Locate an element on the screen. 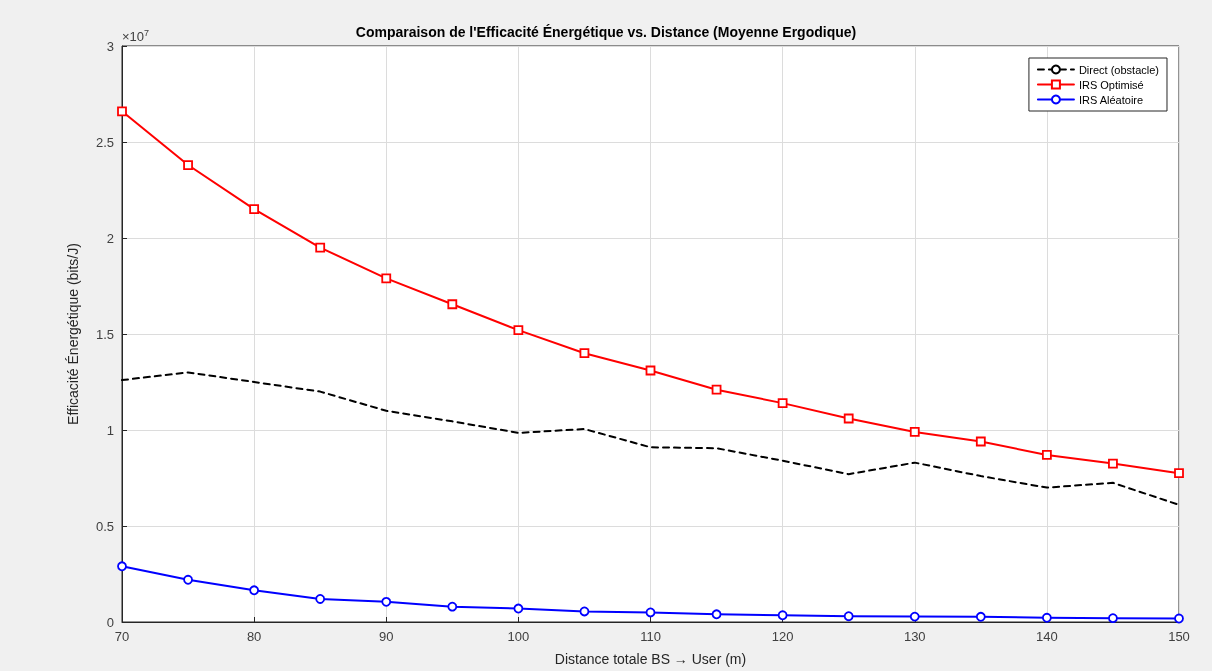 This screenshot has width=1212, height=671. x-tick-label: 130 is located at coordinates (914, 636).